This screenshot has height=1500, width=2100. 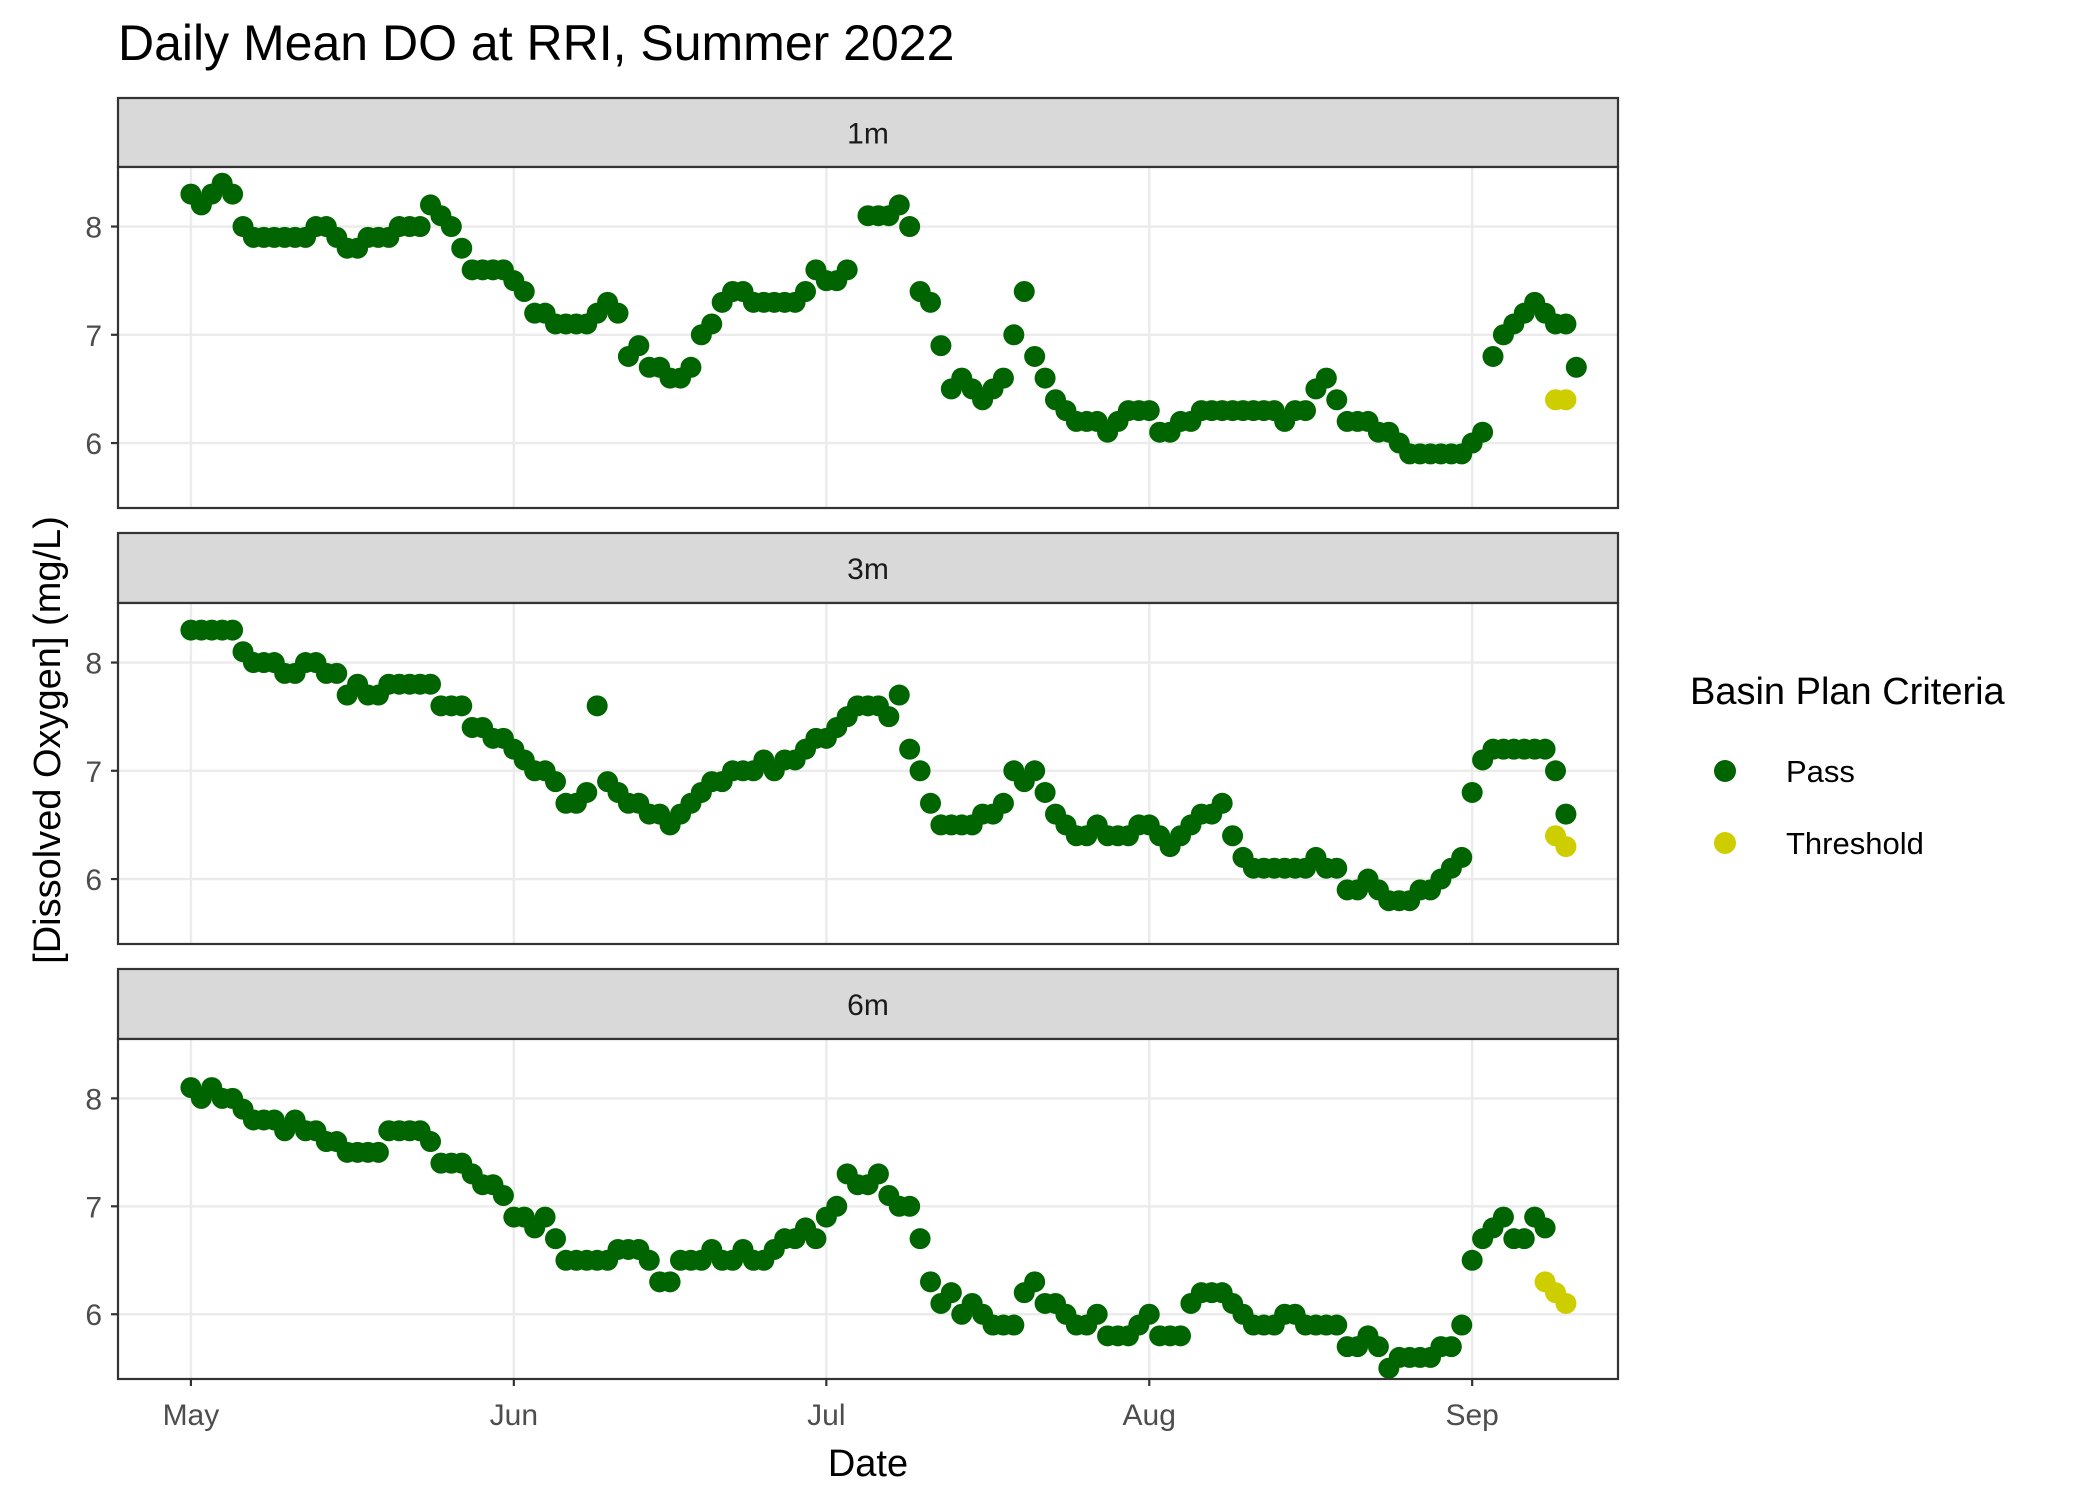 I want to click on legend: Basin Plan Criteria Pass Threshold, so click(x=1848, y=766).